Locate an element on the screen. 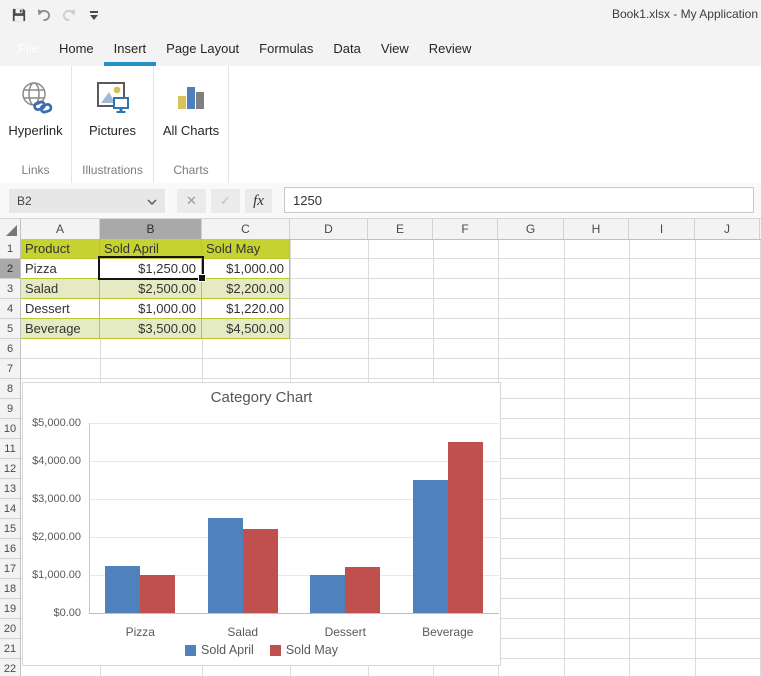 This screenshot has width=761, height=676. cell-B3: $2,500.00 is located at coordinates (151, 289).